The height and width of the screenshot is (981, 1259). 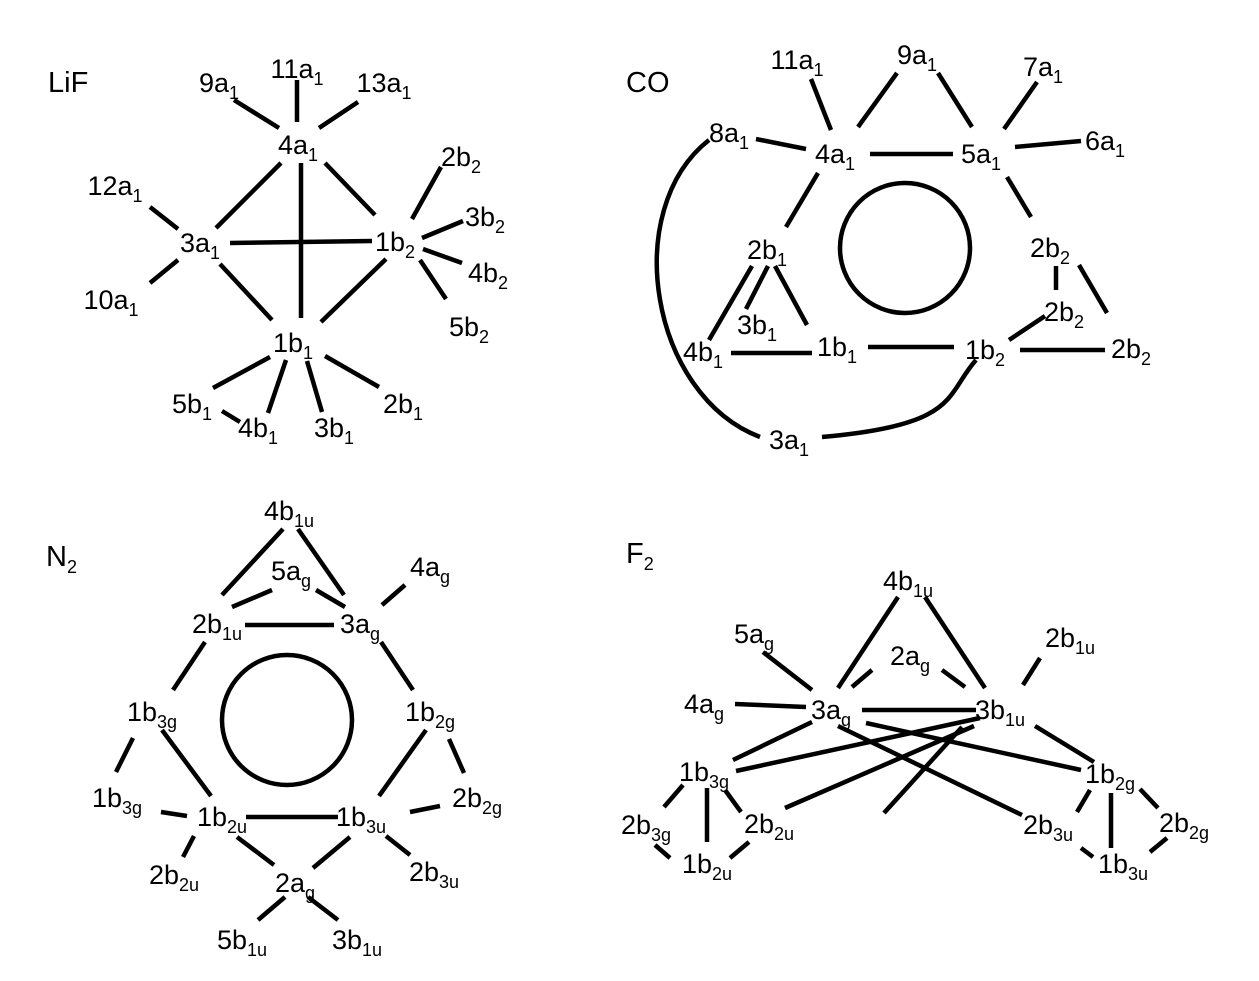 What do you see at coordinates (461, 159) in the screenshot?
I see `lif-node-2b2: 2b2` at bounding box center [461, 159].